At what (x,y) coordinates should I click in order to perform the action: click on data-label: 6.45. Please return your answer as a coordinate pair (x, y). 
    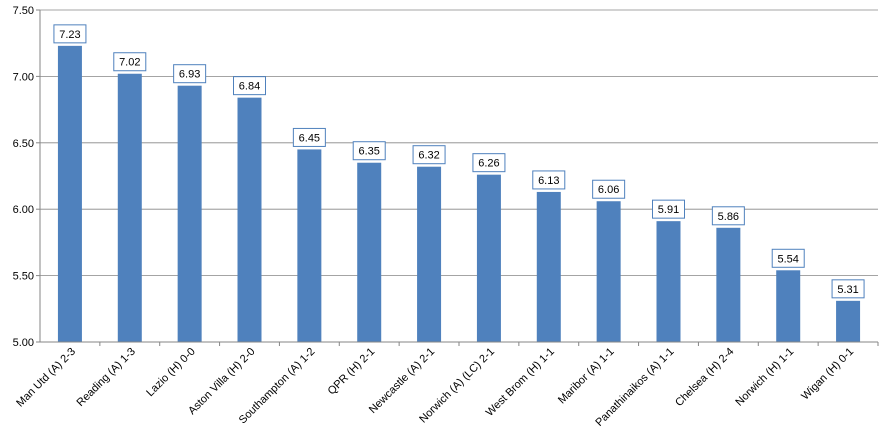
    Looking at the image, I should click on (309, 137).